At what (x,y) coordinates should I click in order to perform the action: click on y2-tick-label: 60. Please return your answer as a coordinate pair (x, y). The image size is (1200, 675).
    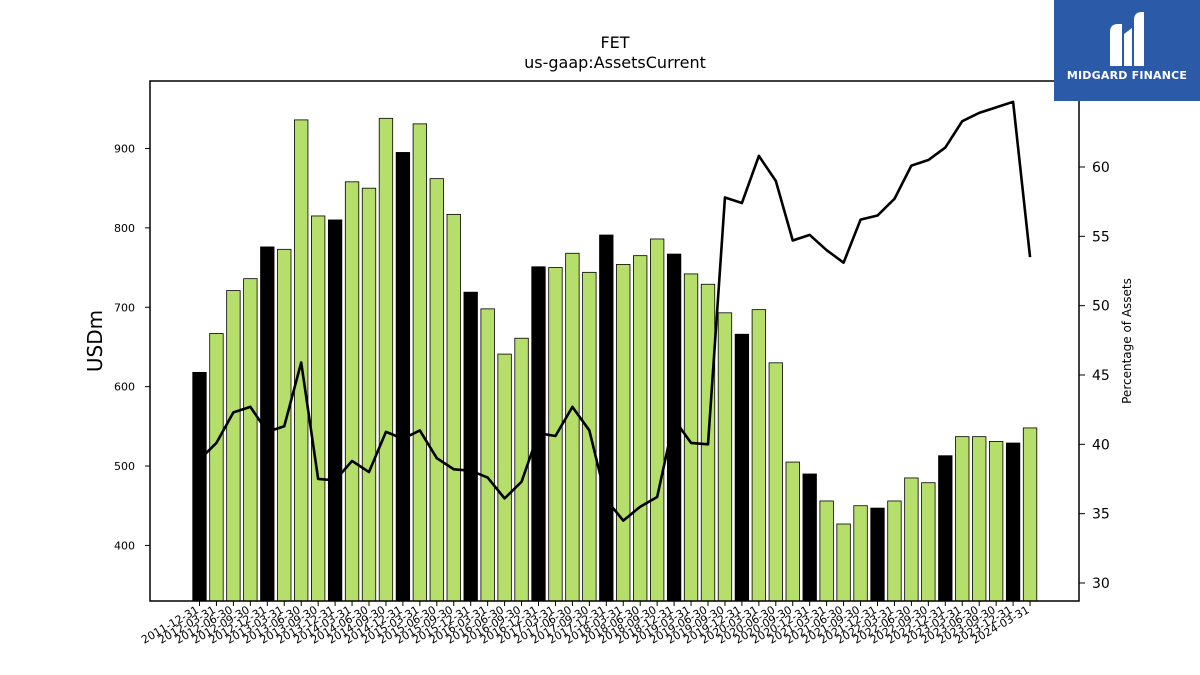
    Looking at the image, I should click on (1101, 168).